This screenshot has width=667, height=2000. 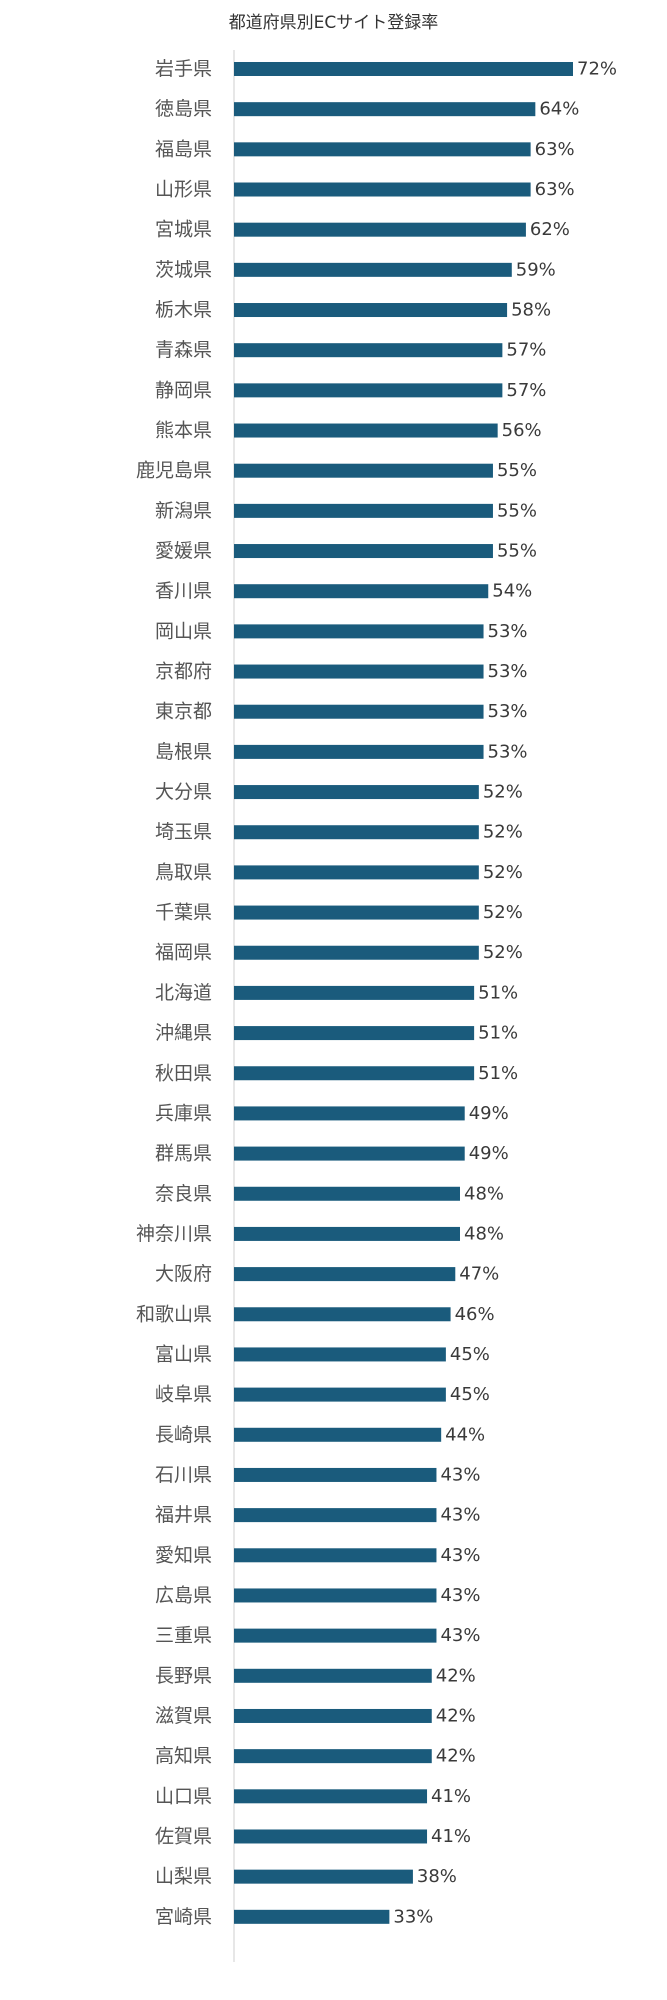 What do you see at coordinates (174, 471) in the screenshot?
I see `category-label: 鹿児島県` at bounding box center [174, 471].